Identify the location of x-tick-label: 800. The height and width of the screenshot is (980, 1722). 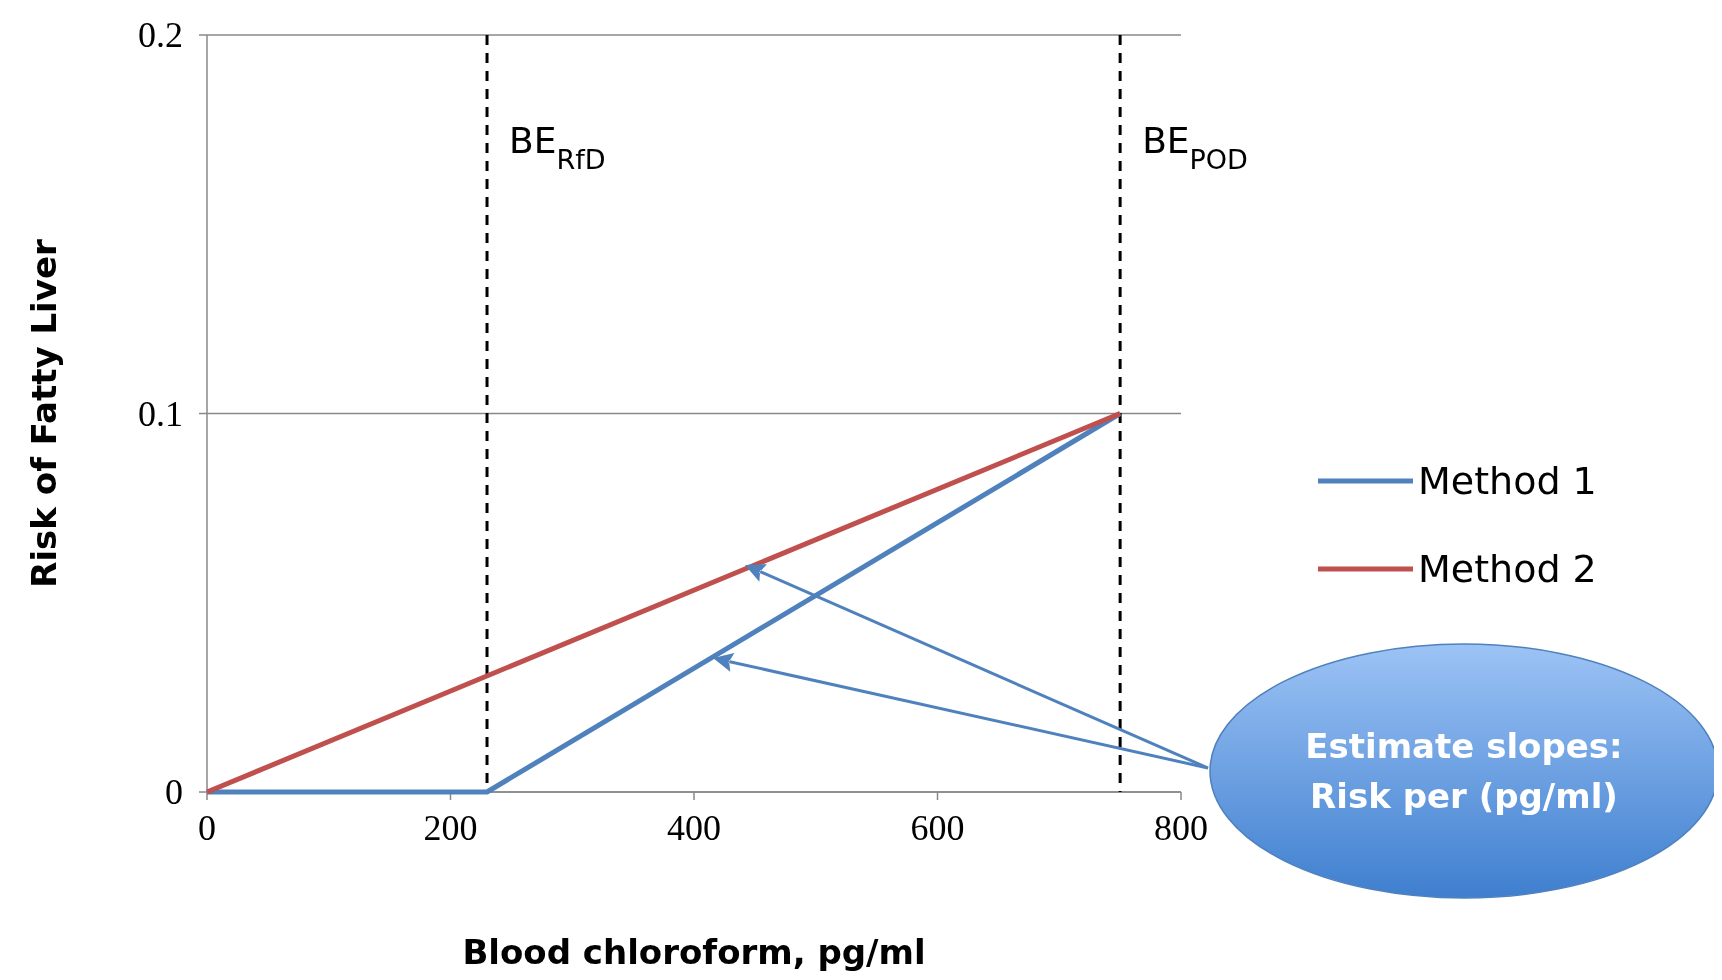
(1181, 828).